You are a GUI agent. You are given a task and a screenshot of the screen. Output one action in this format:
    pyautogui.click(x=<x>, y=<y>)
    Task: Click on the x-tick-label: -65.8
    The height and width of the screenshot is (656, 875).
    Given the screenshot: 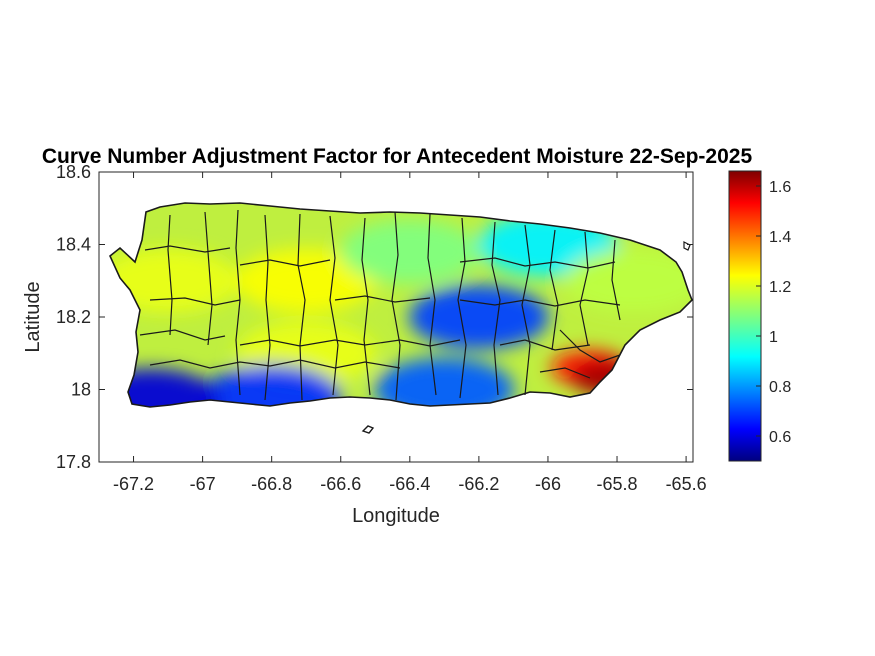 What is the action you would take?
    pyautogui.click(x=617, y=484)
    